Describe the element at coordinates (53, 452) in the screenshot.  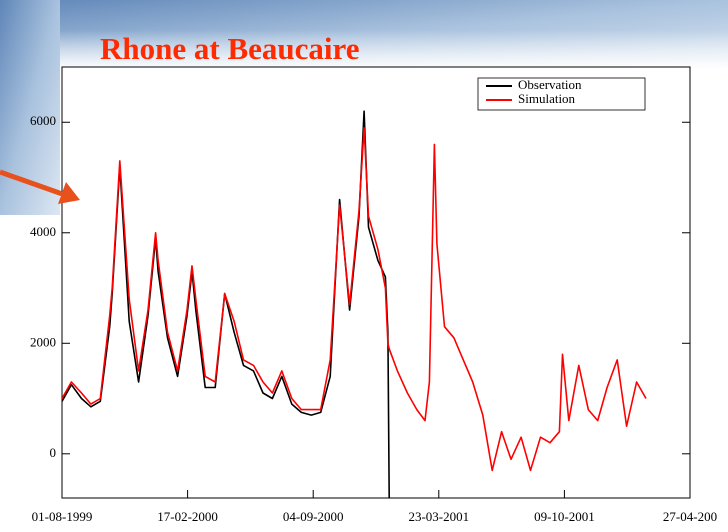
I see `y-tick-label: 0` at that location.